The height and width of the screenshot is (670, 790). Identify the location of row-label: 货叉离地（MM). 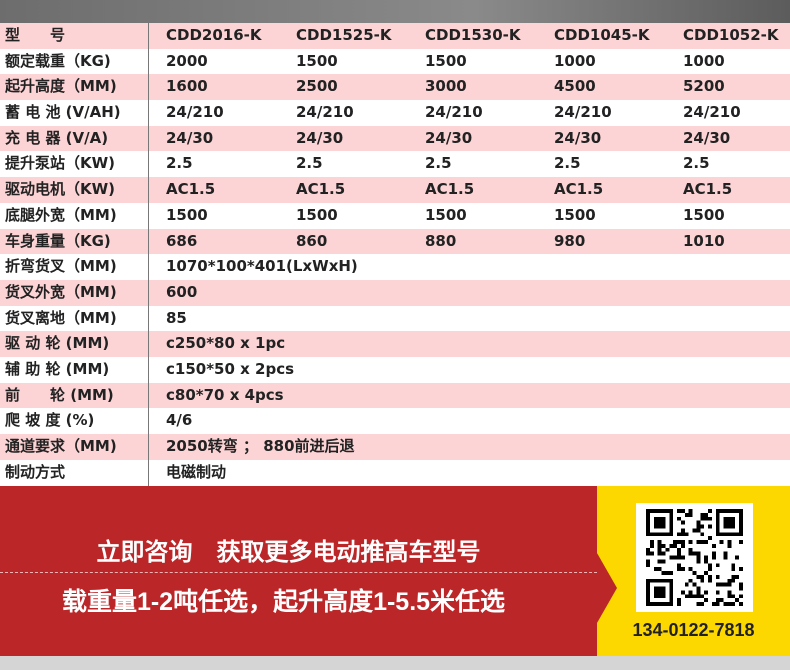
(61, 317).